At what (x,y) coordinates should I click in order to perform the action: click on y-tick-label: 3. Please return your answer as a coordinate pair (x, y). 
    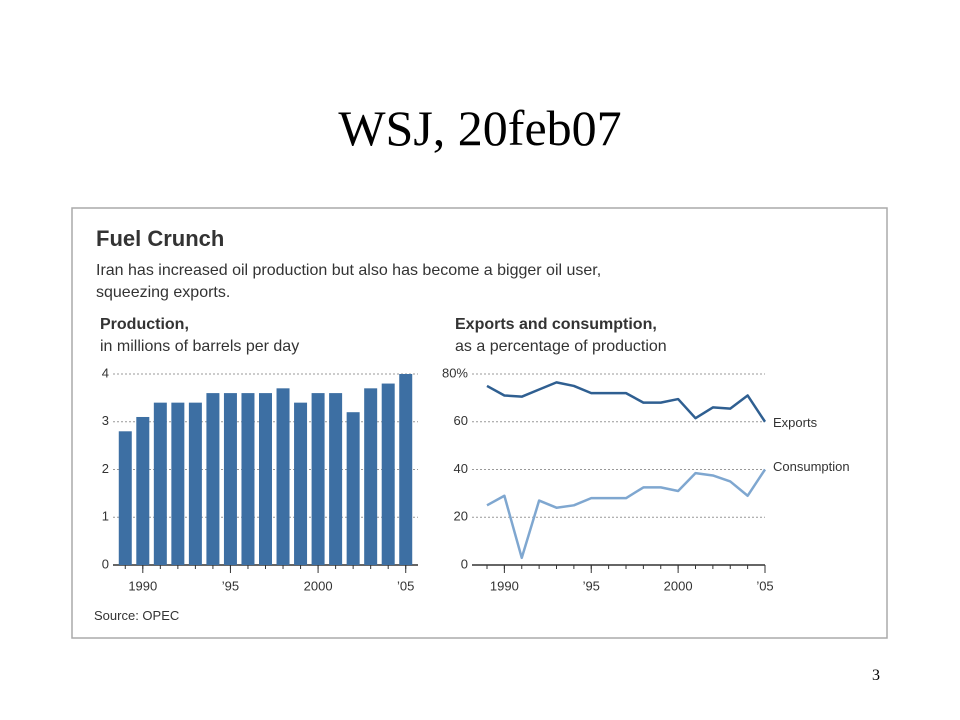
    Looking at the image, I should click on (105, 420).